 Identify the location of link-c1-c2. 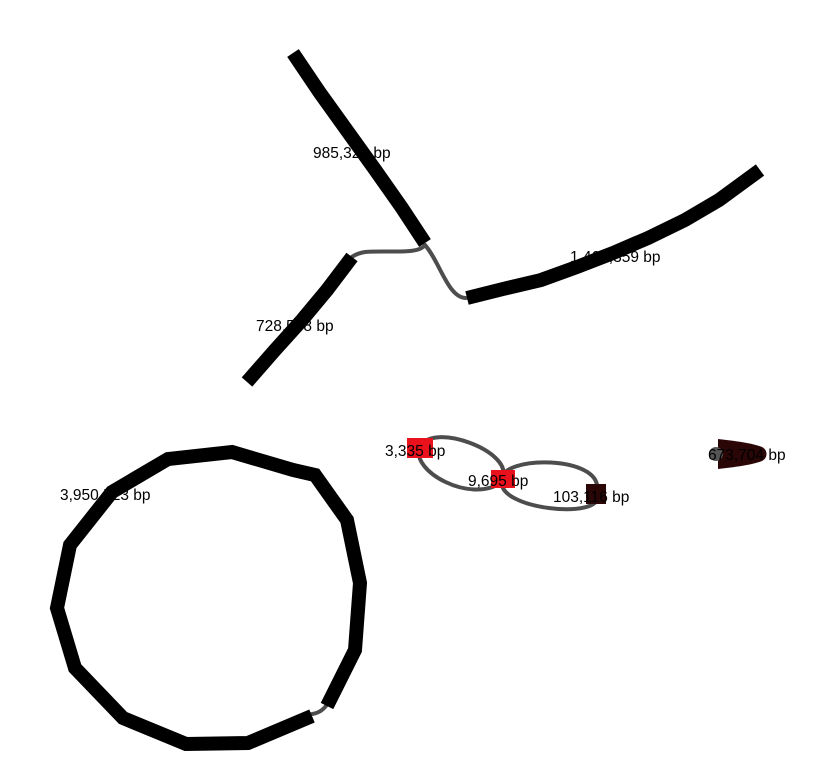
(445, 271).